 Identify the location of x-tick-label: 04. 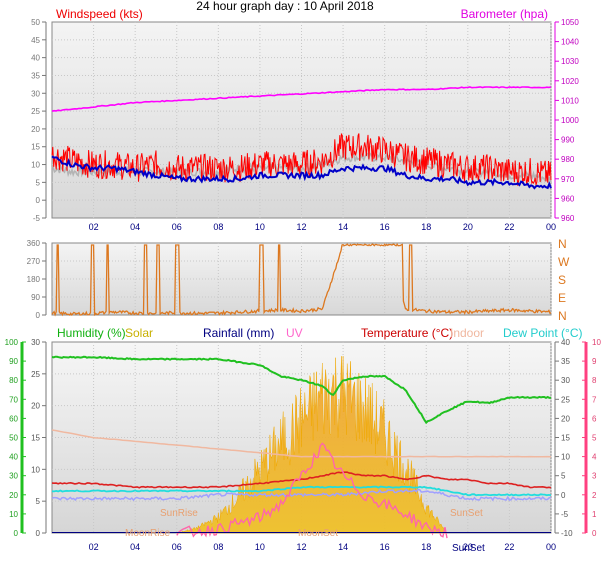
(135, 547).